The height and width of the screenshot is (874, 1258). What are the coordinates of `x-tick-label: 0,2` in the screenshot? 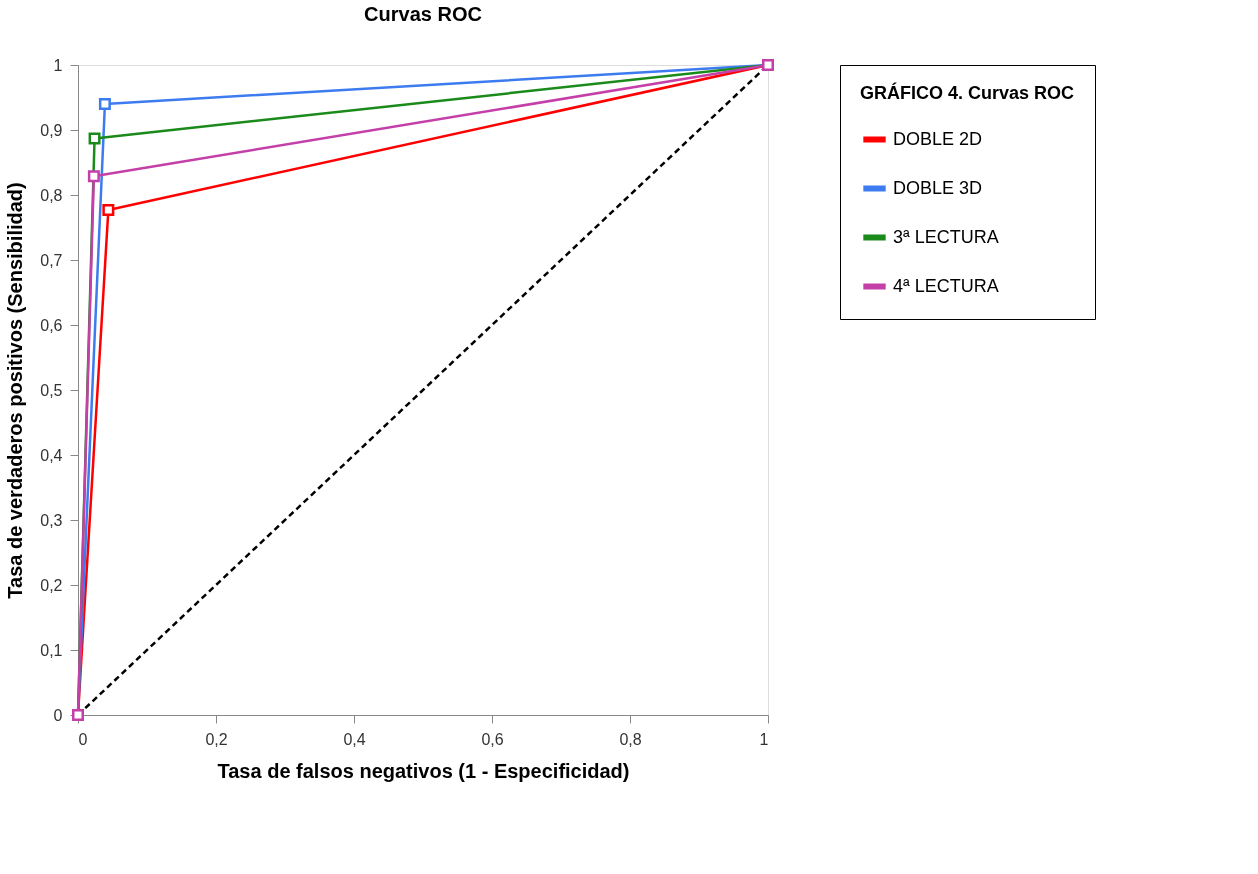 It's located at (216, 739).